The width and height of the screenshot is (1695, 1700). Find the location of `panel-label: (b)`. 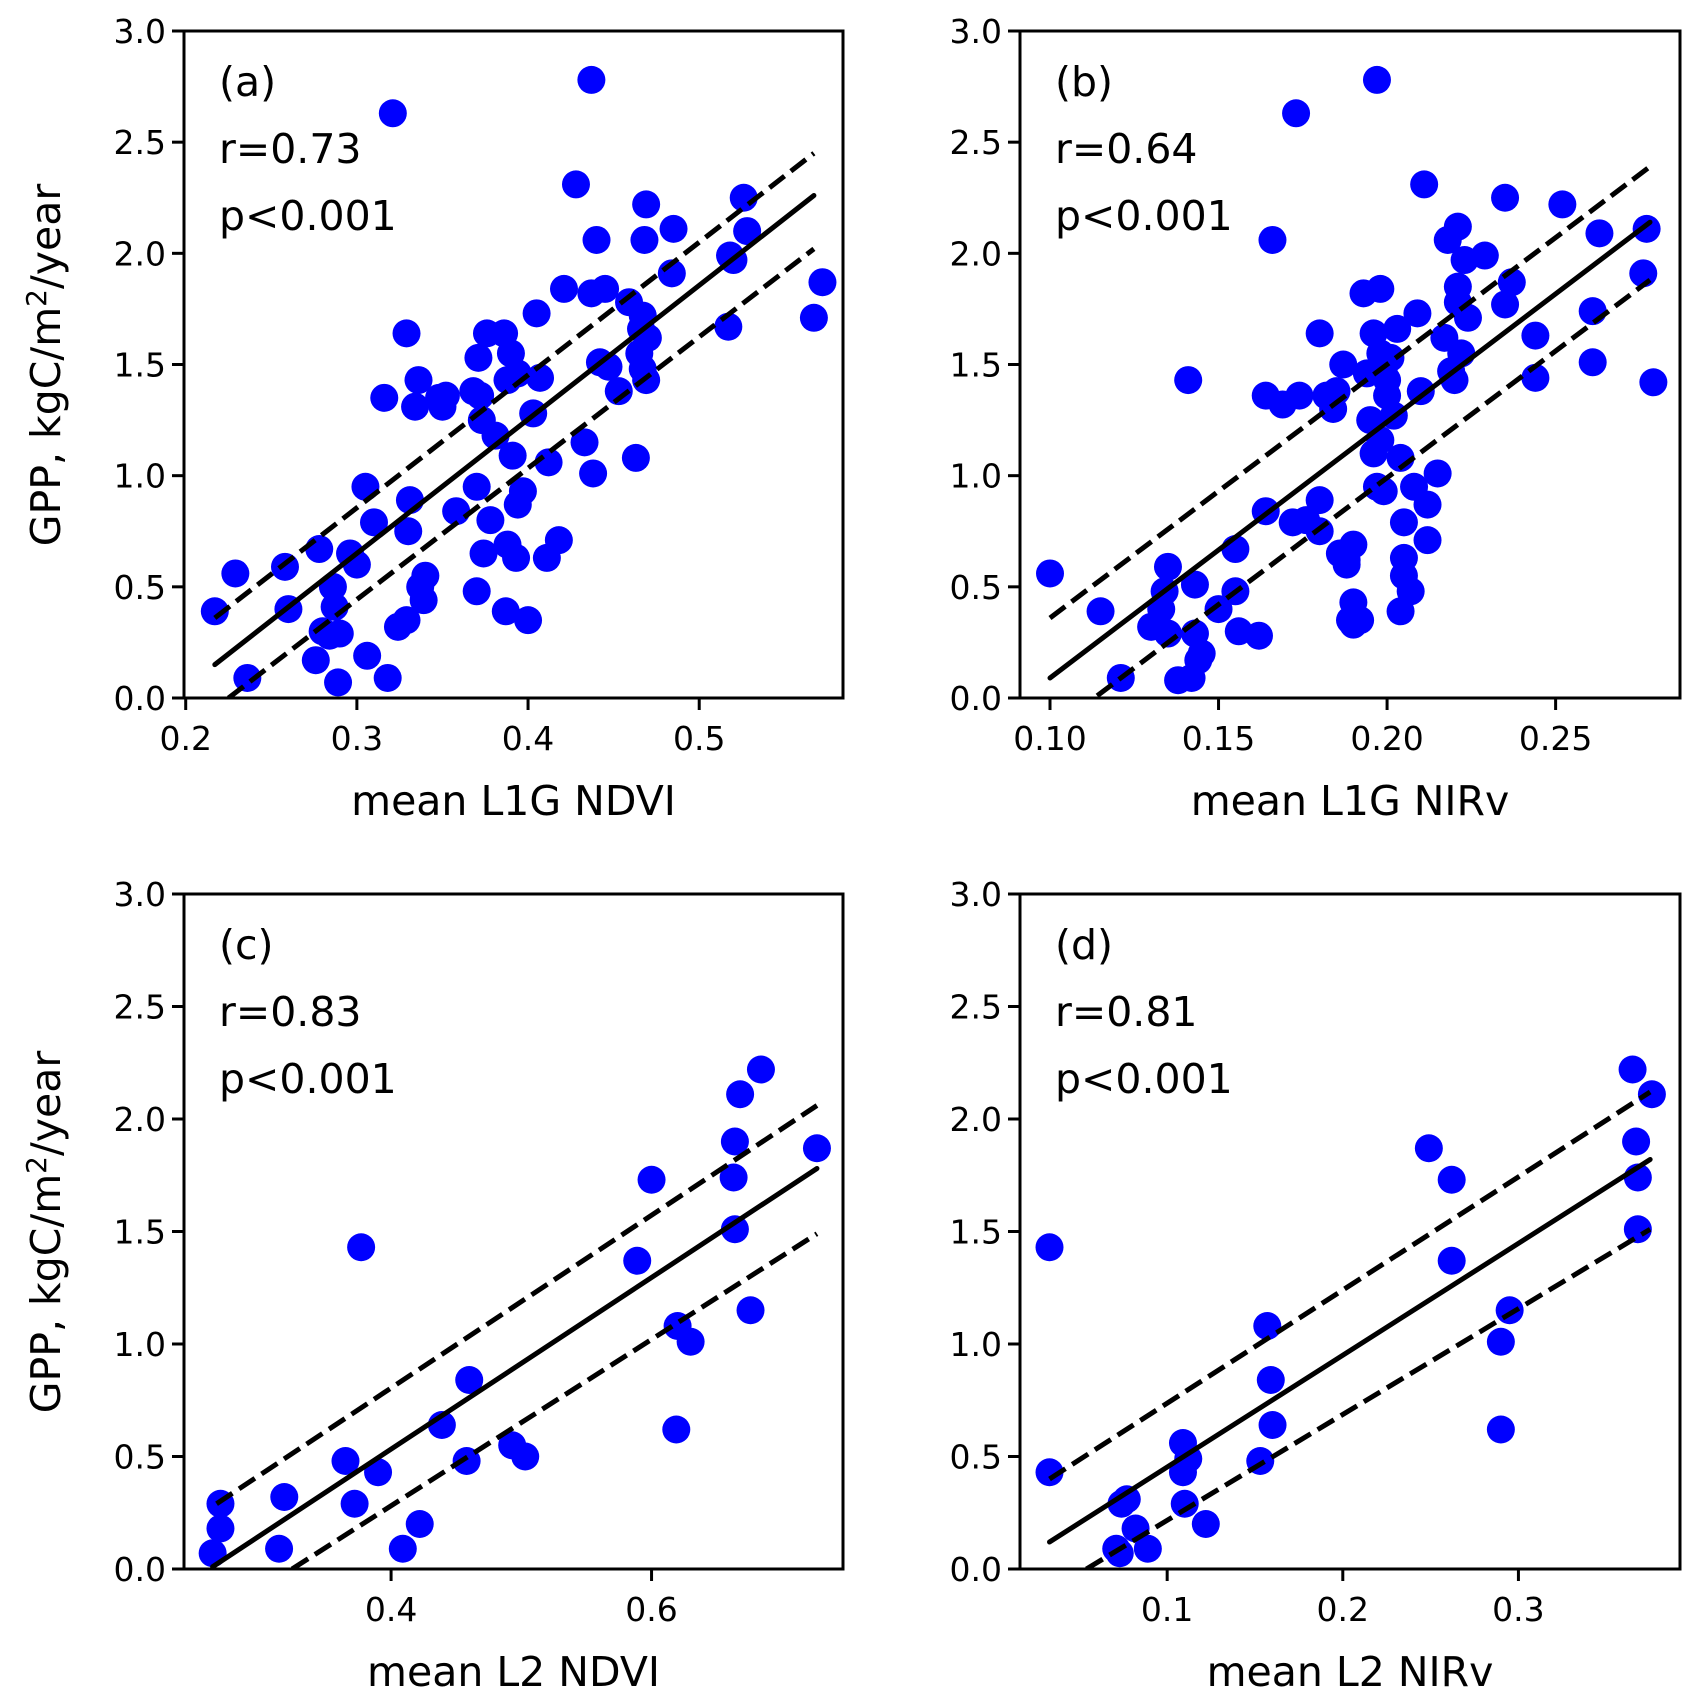

panel-label: (b) is located at coordinates (1084, 82).